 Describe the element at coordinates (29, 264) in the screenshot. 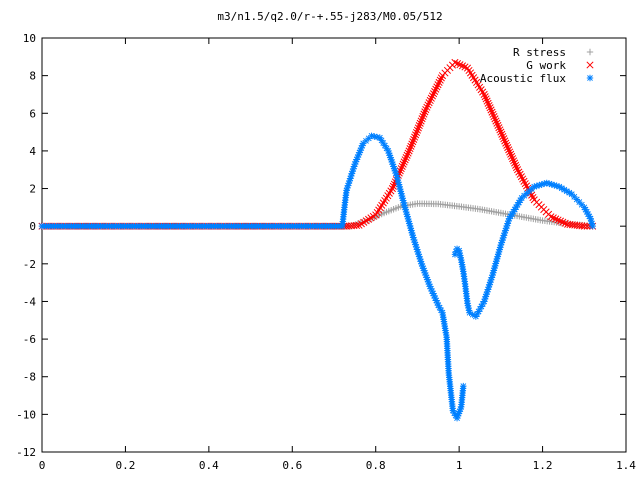

I see `y-tick-label: -2` at that location.